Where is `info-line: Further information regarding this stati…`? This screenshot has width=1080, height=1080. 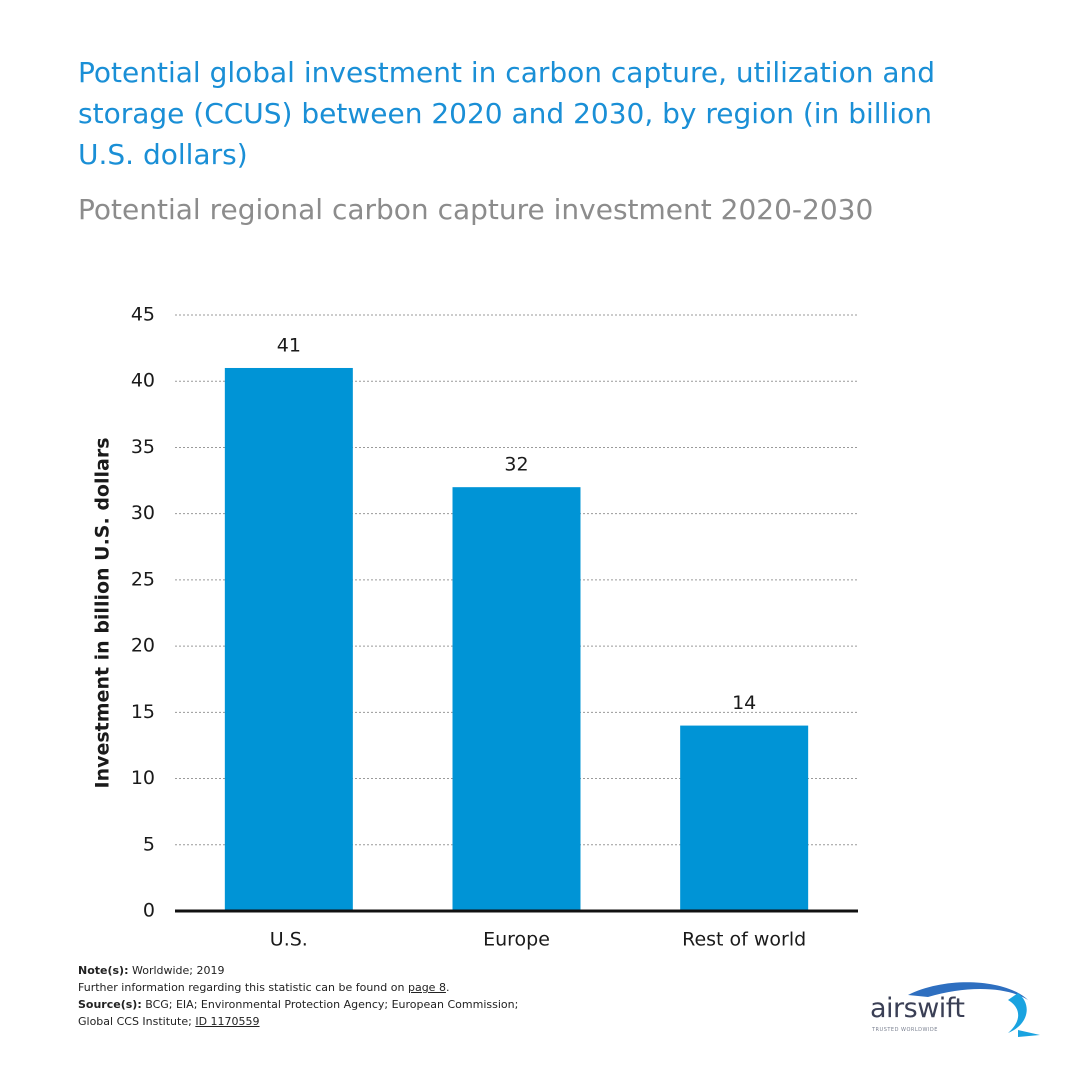 info-line: Further information regarding this stati… is located at coordinates (313, 987).